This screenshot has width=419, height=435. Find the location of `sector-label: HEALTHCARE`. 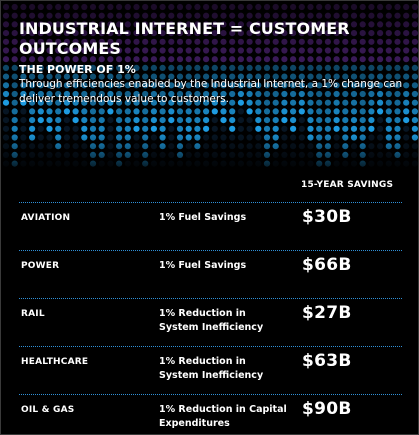

sector-label: HEALTHCARE is located at coordinates (55, 362).